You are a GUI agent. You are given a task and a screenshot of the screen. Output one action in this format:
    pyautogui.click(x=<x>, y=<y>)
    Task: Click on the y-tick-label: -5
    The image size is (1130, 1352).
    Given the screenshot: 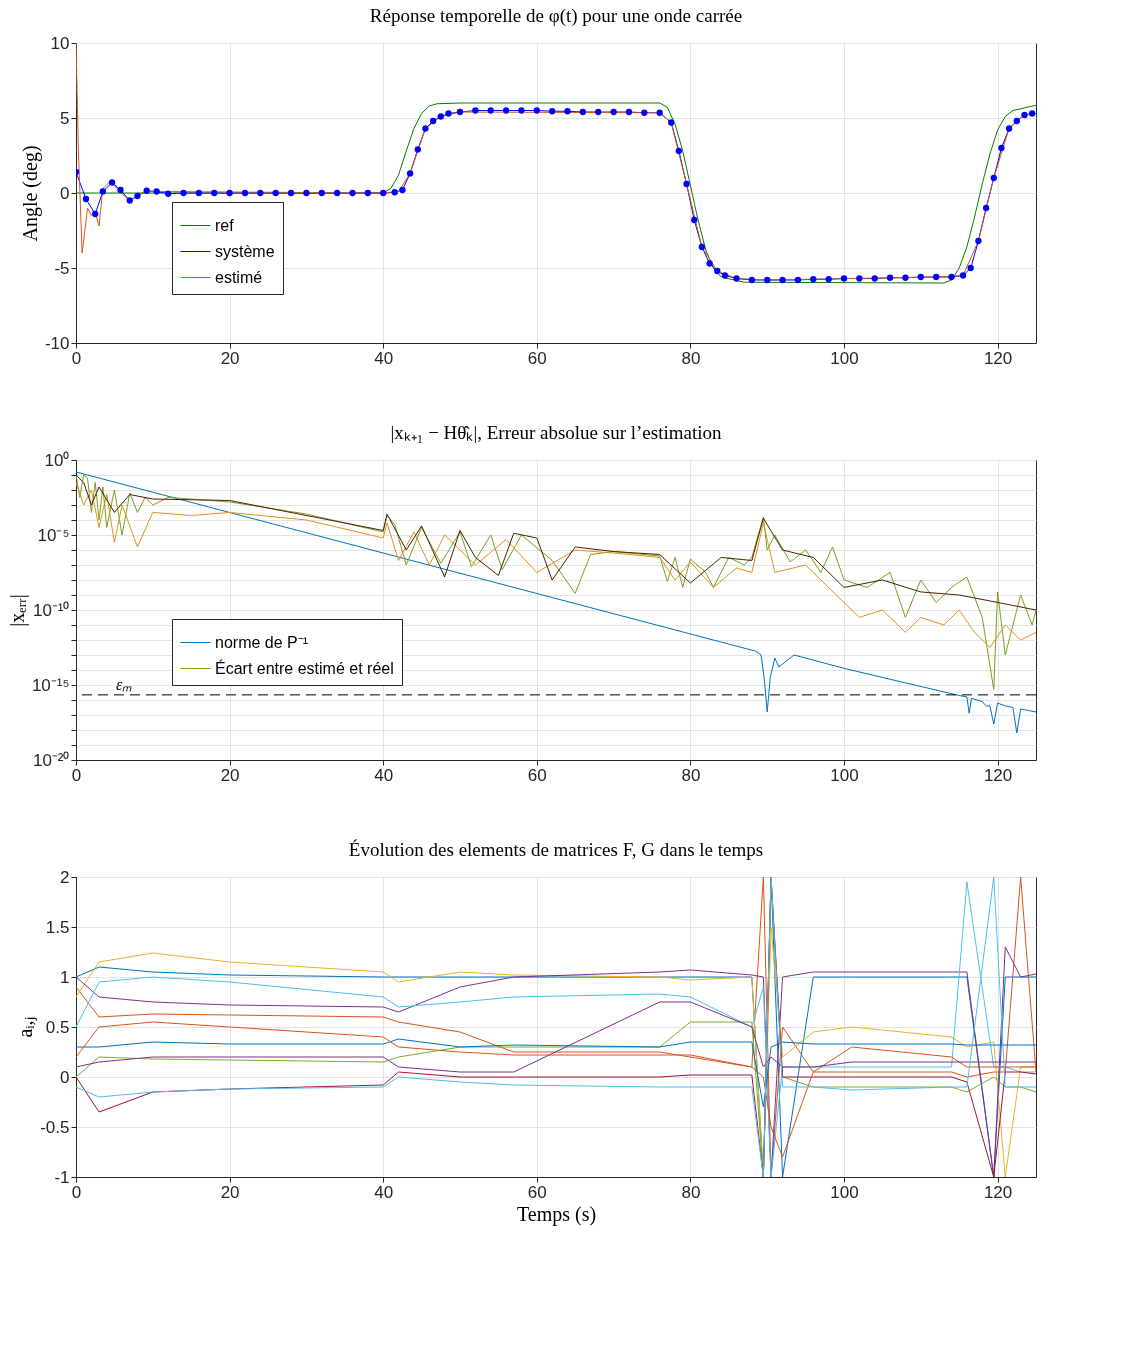 What is the action you would take?
    pyautogui.click(x=62, y=268)
    